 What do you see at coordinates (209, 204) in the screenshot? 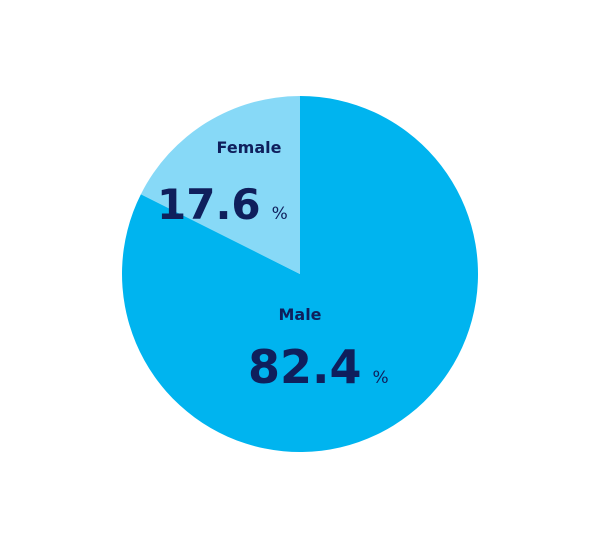
I see `slice-value-number-female: 17.6` at bounding box center [209, 204].